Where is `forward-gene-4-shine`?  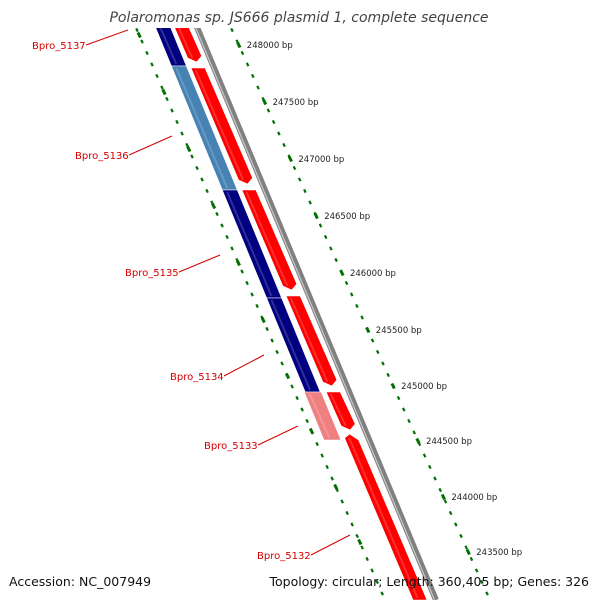
forward-gene-4-shine is located at coordinates (309, 340).